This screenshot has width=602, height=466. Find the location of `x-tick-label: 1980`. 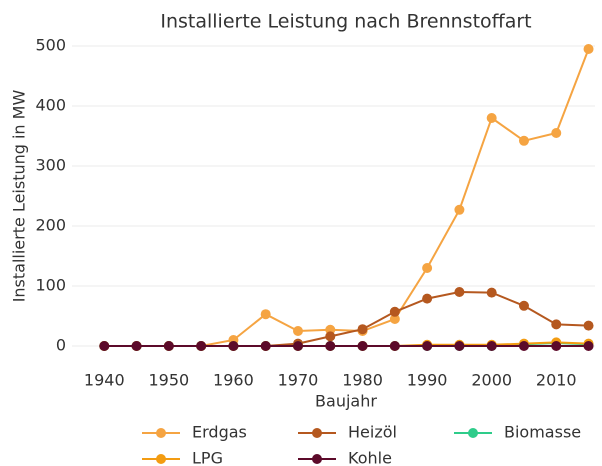

x-tick-label: 1980 is located at coordinates (362, 380).